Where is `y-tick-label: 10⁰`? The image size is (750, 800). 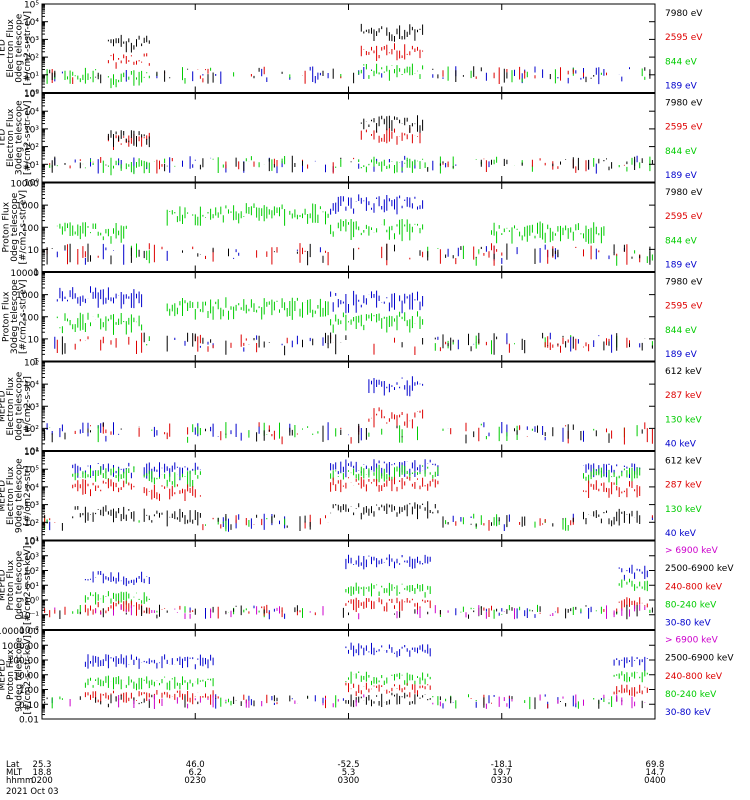
y-tick-label: 10⁰ is located at coordinates (31, 94).